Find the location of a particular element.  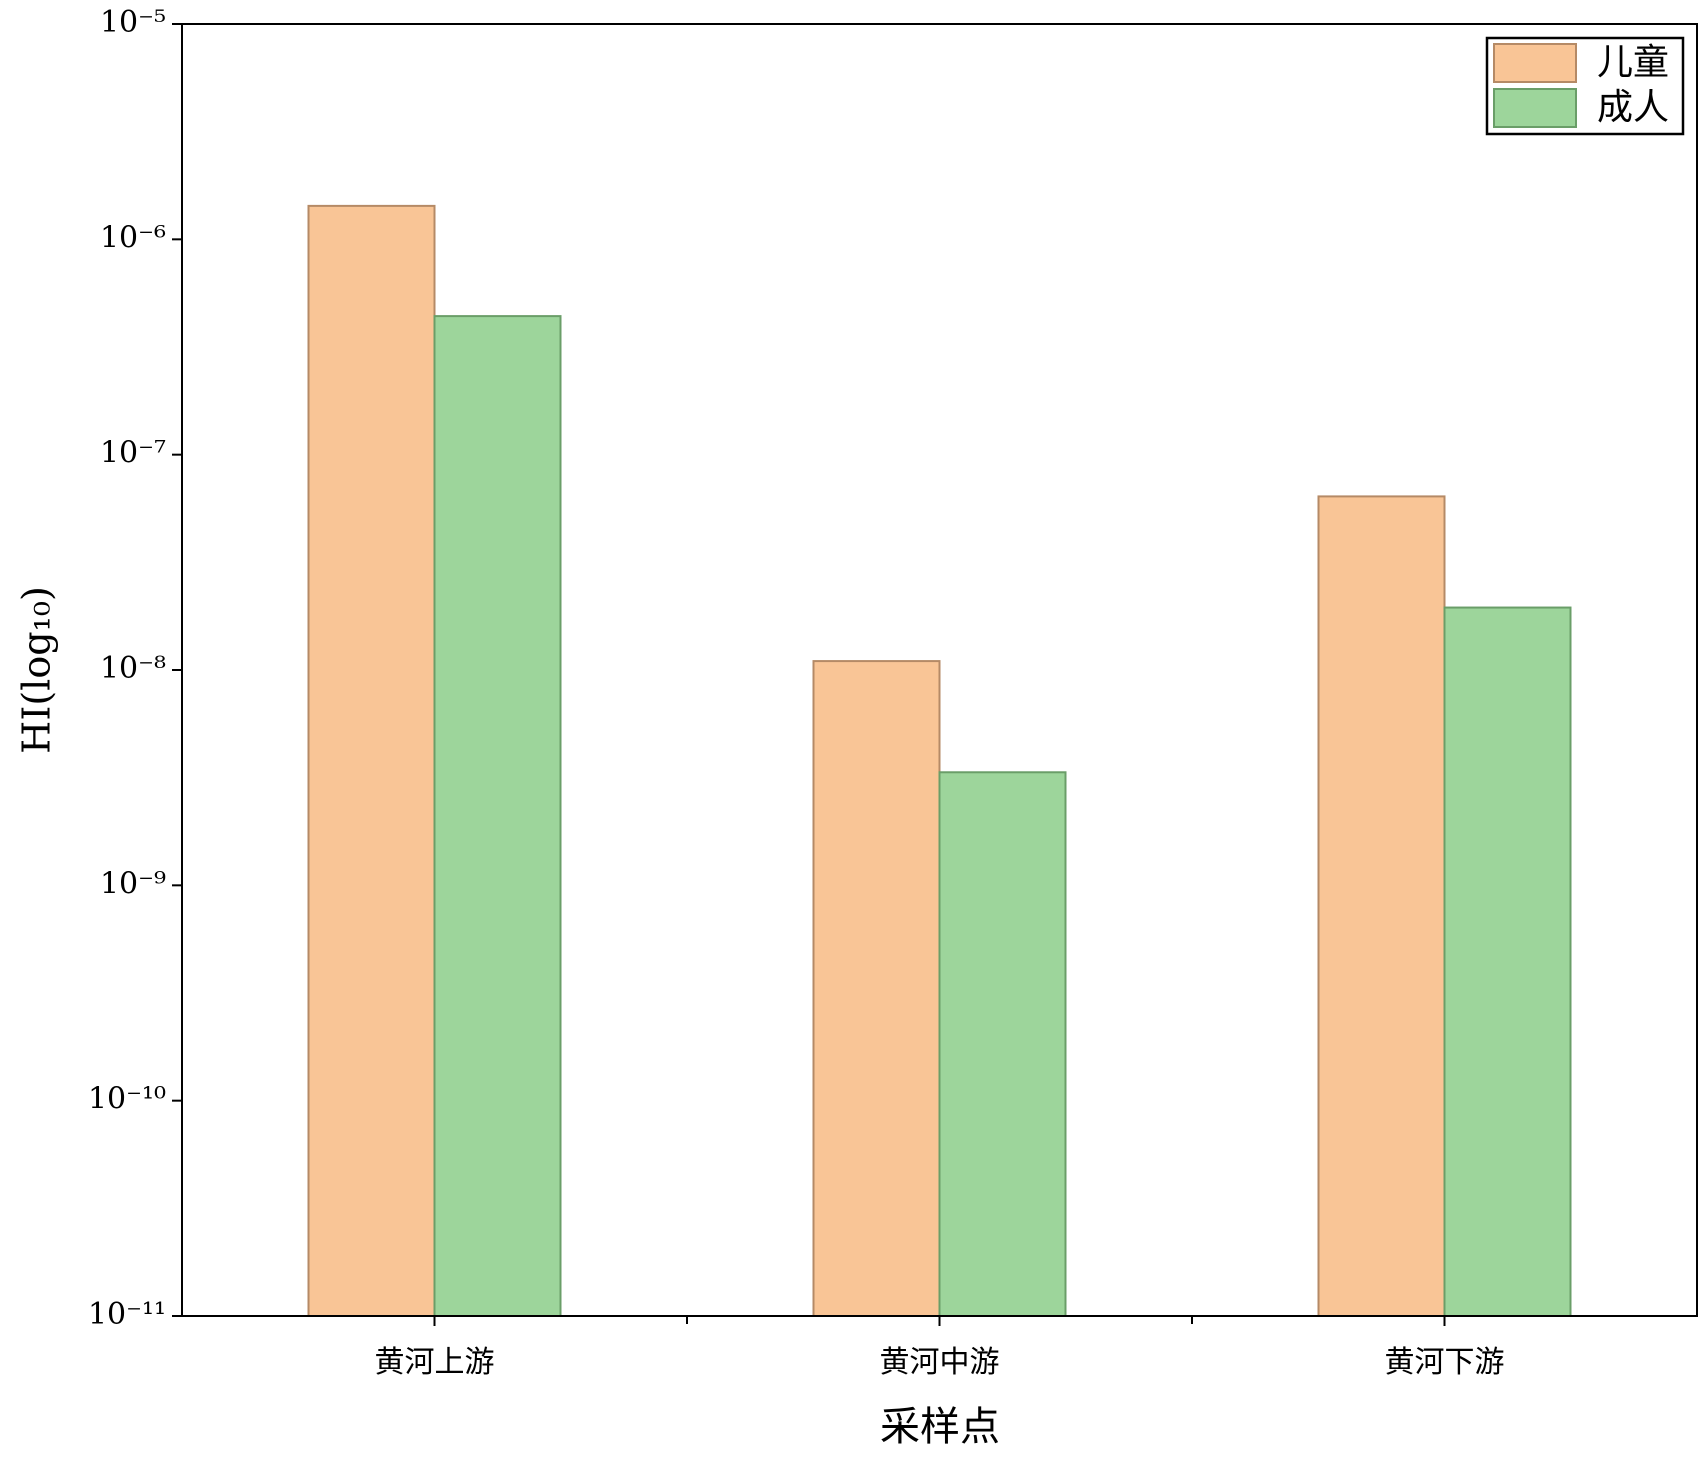

y-tick-label: 10⁻⁶ is located at coordinates (133, 237).